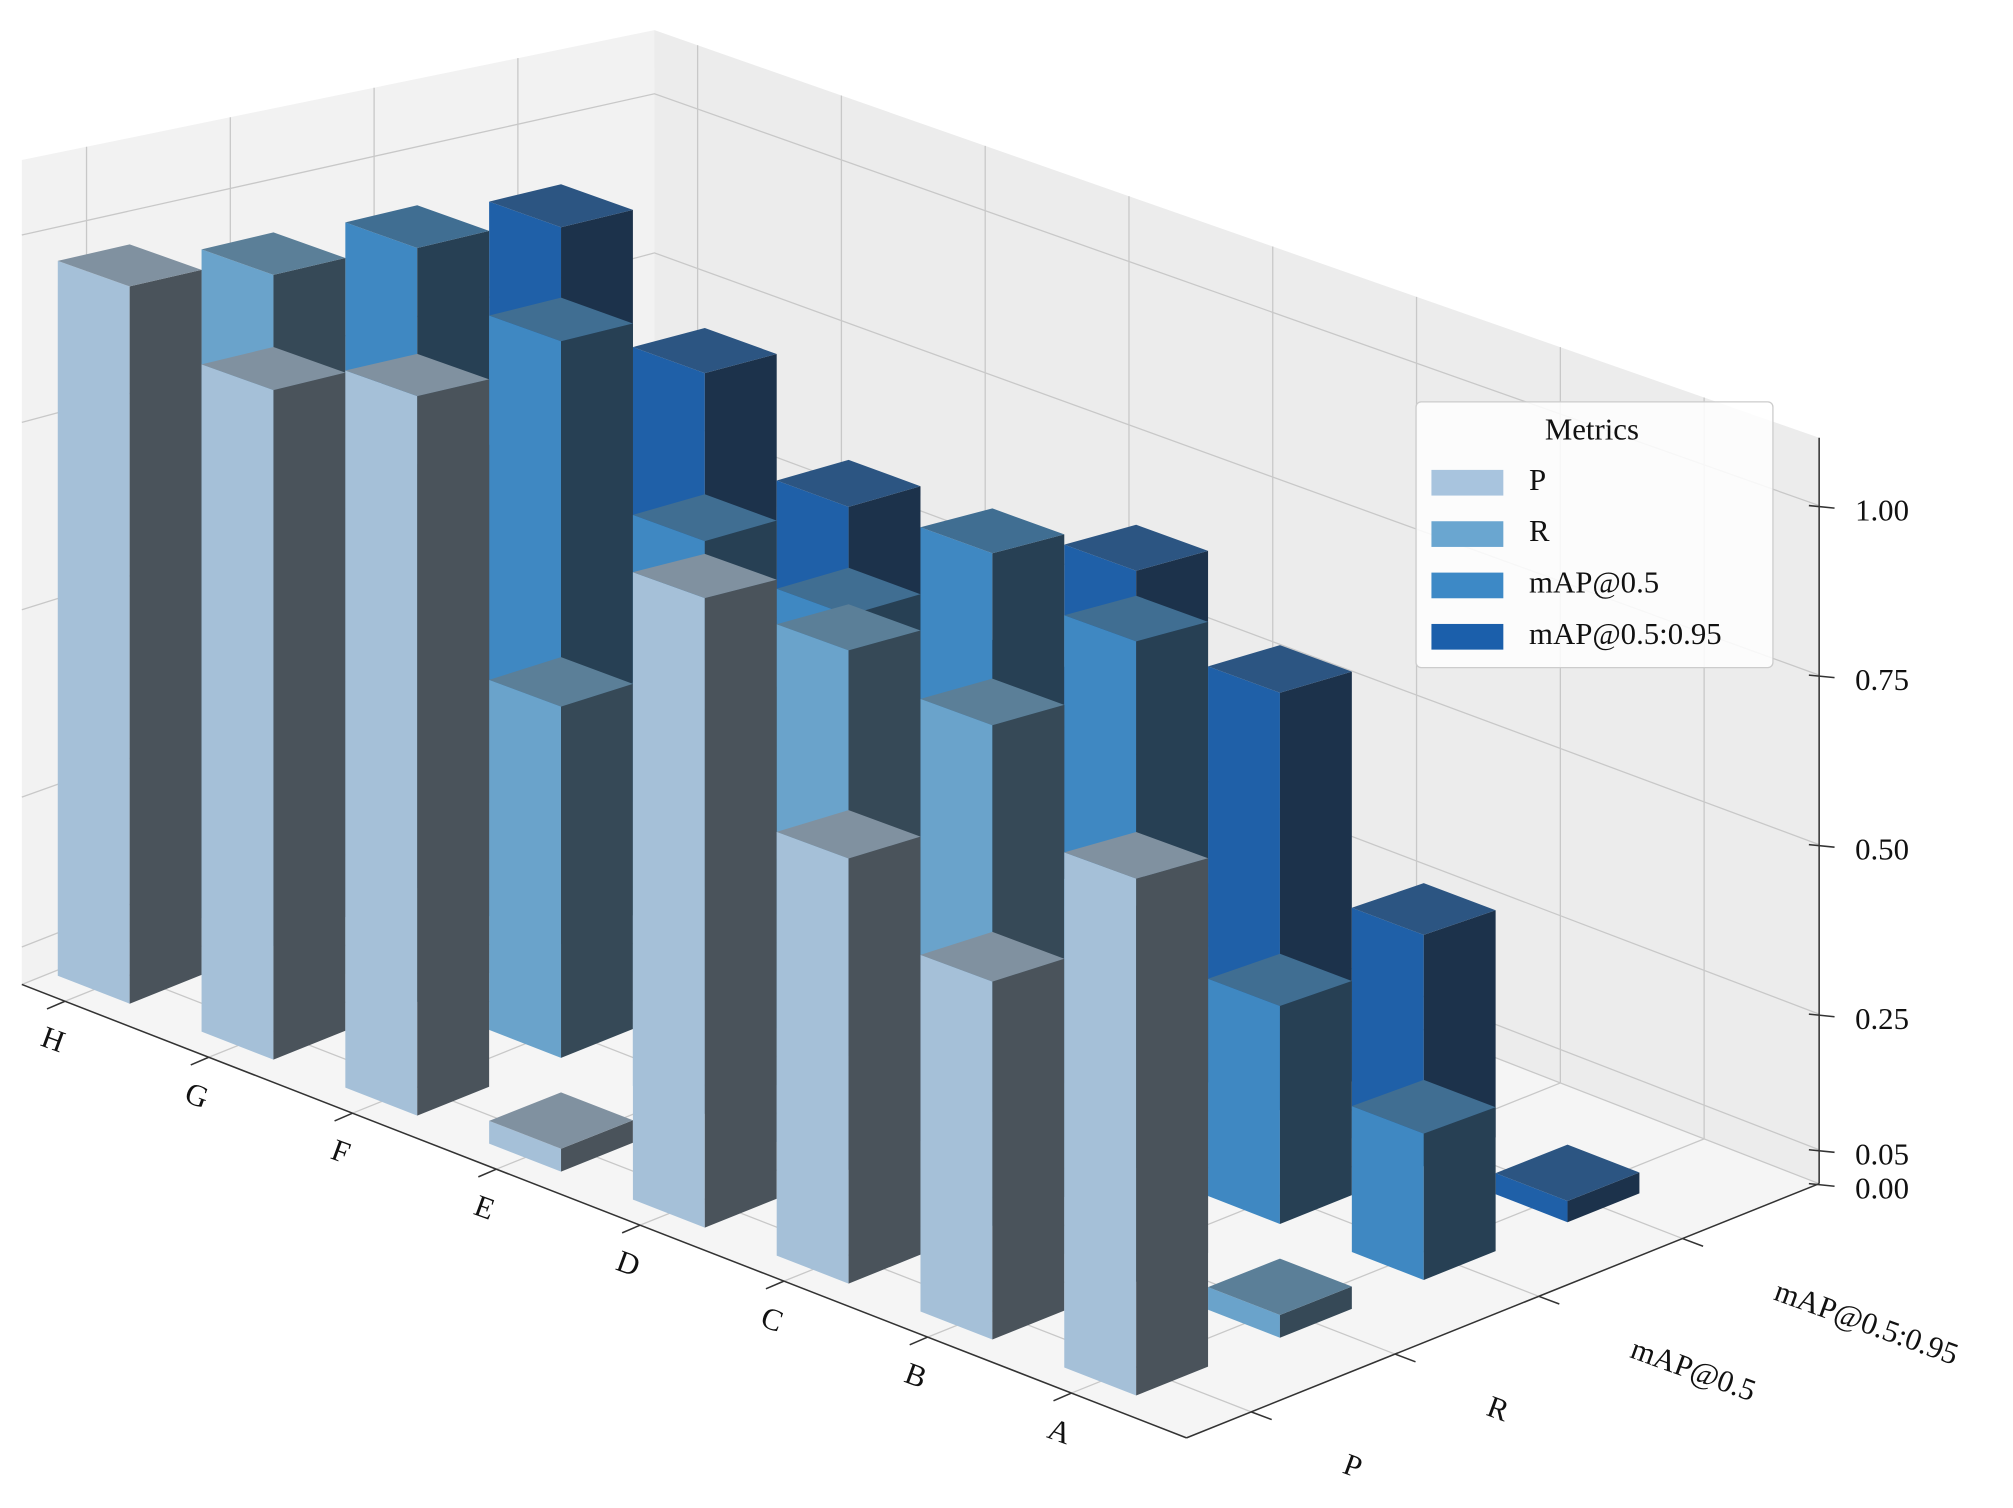 The height and width of the screenshot is (1508, 2013). Describe the element at coordinates (484, 1207) in the screenshot. I see `x-tick-label: E` at that location.